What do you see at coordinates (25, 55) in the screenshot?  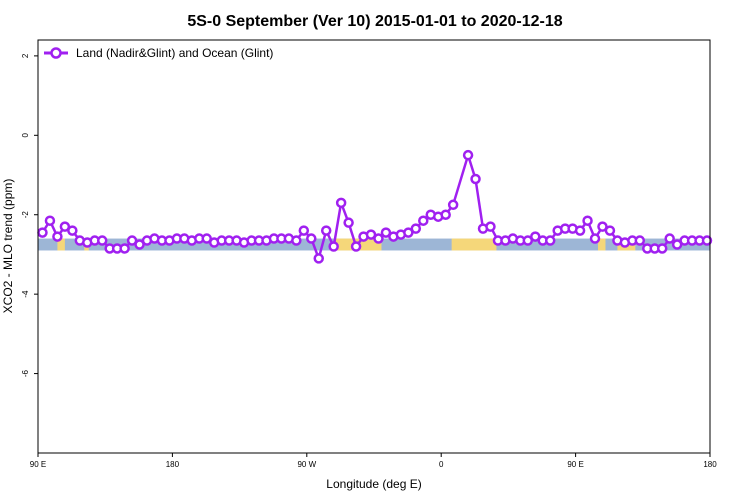 I see `y-tick-label: 2` at bounding box center [25, 55].